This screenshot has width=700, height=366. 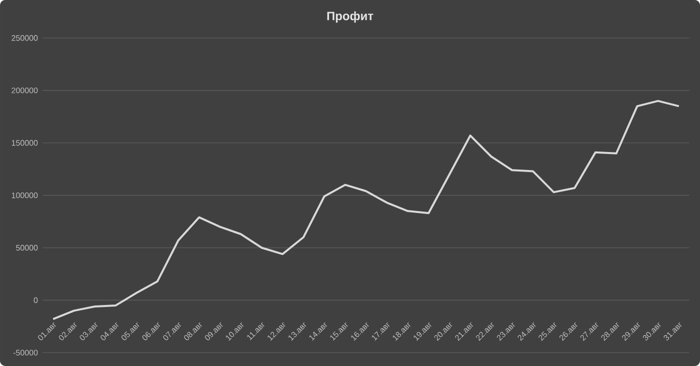 I want to click on y-tick-label: 150000, so click(x=25, y=143).